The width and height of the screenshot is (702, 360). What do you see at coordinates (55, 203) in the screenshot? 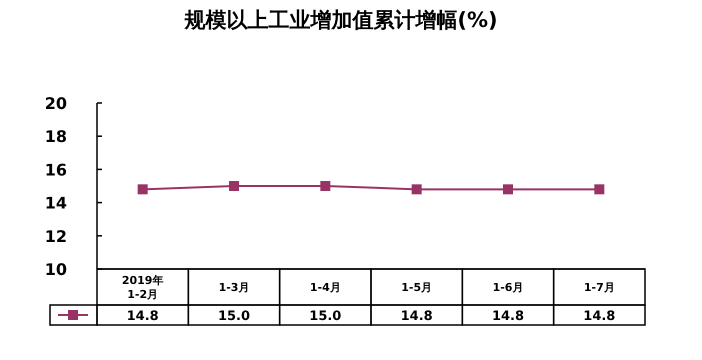
I see `y-tick-label: 14` at bounding box center [55, 203].